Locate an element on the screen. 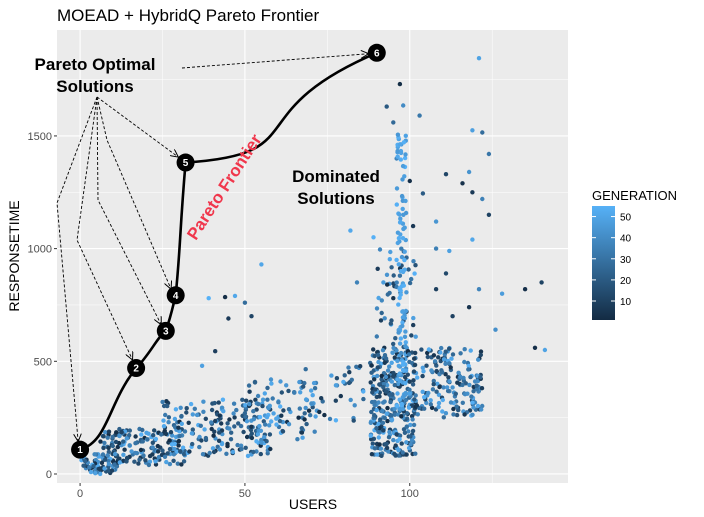 Image resolution: width=704 pixels, height=517 pixels. legend-tick-label: 20 is located at coordinates (626, 281).